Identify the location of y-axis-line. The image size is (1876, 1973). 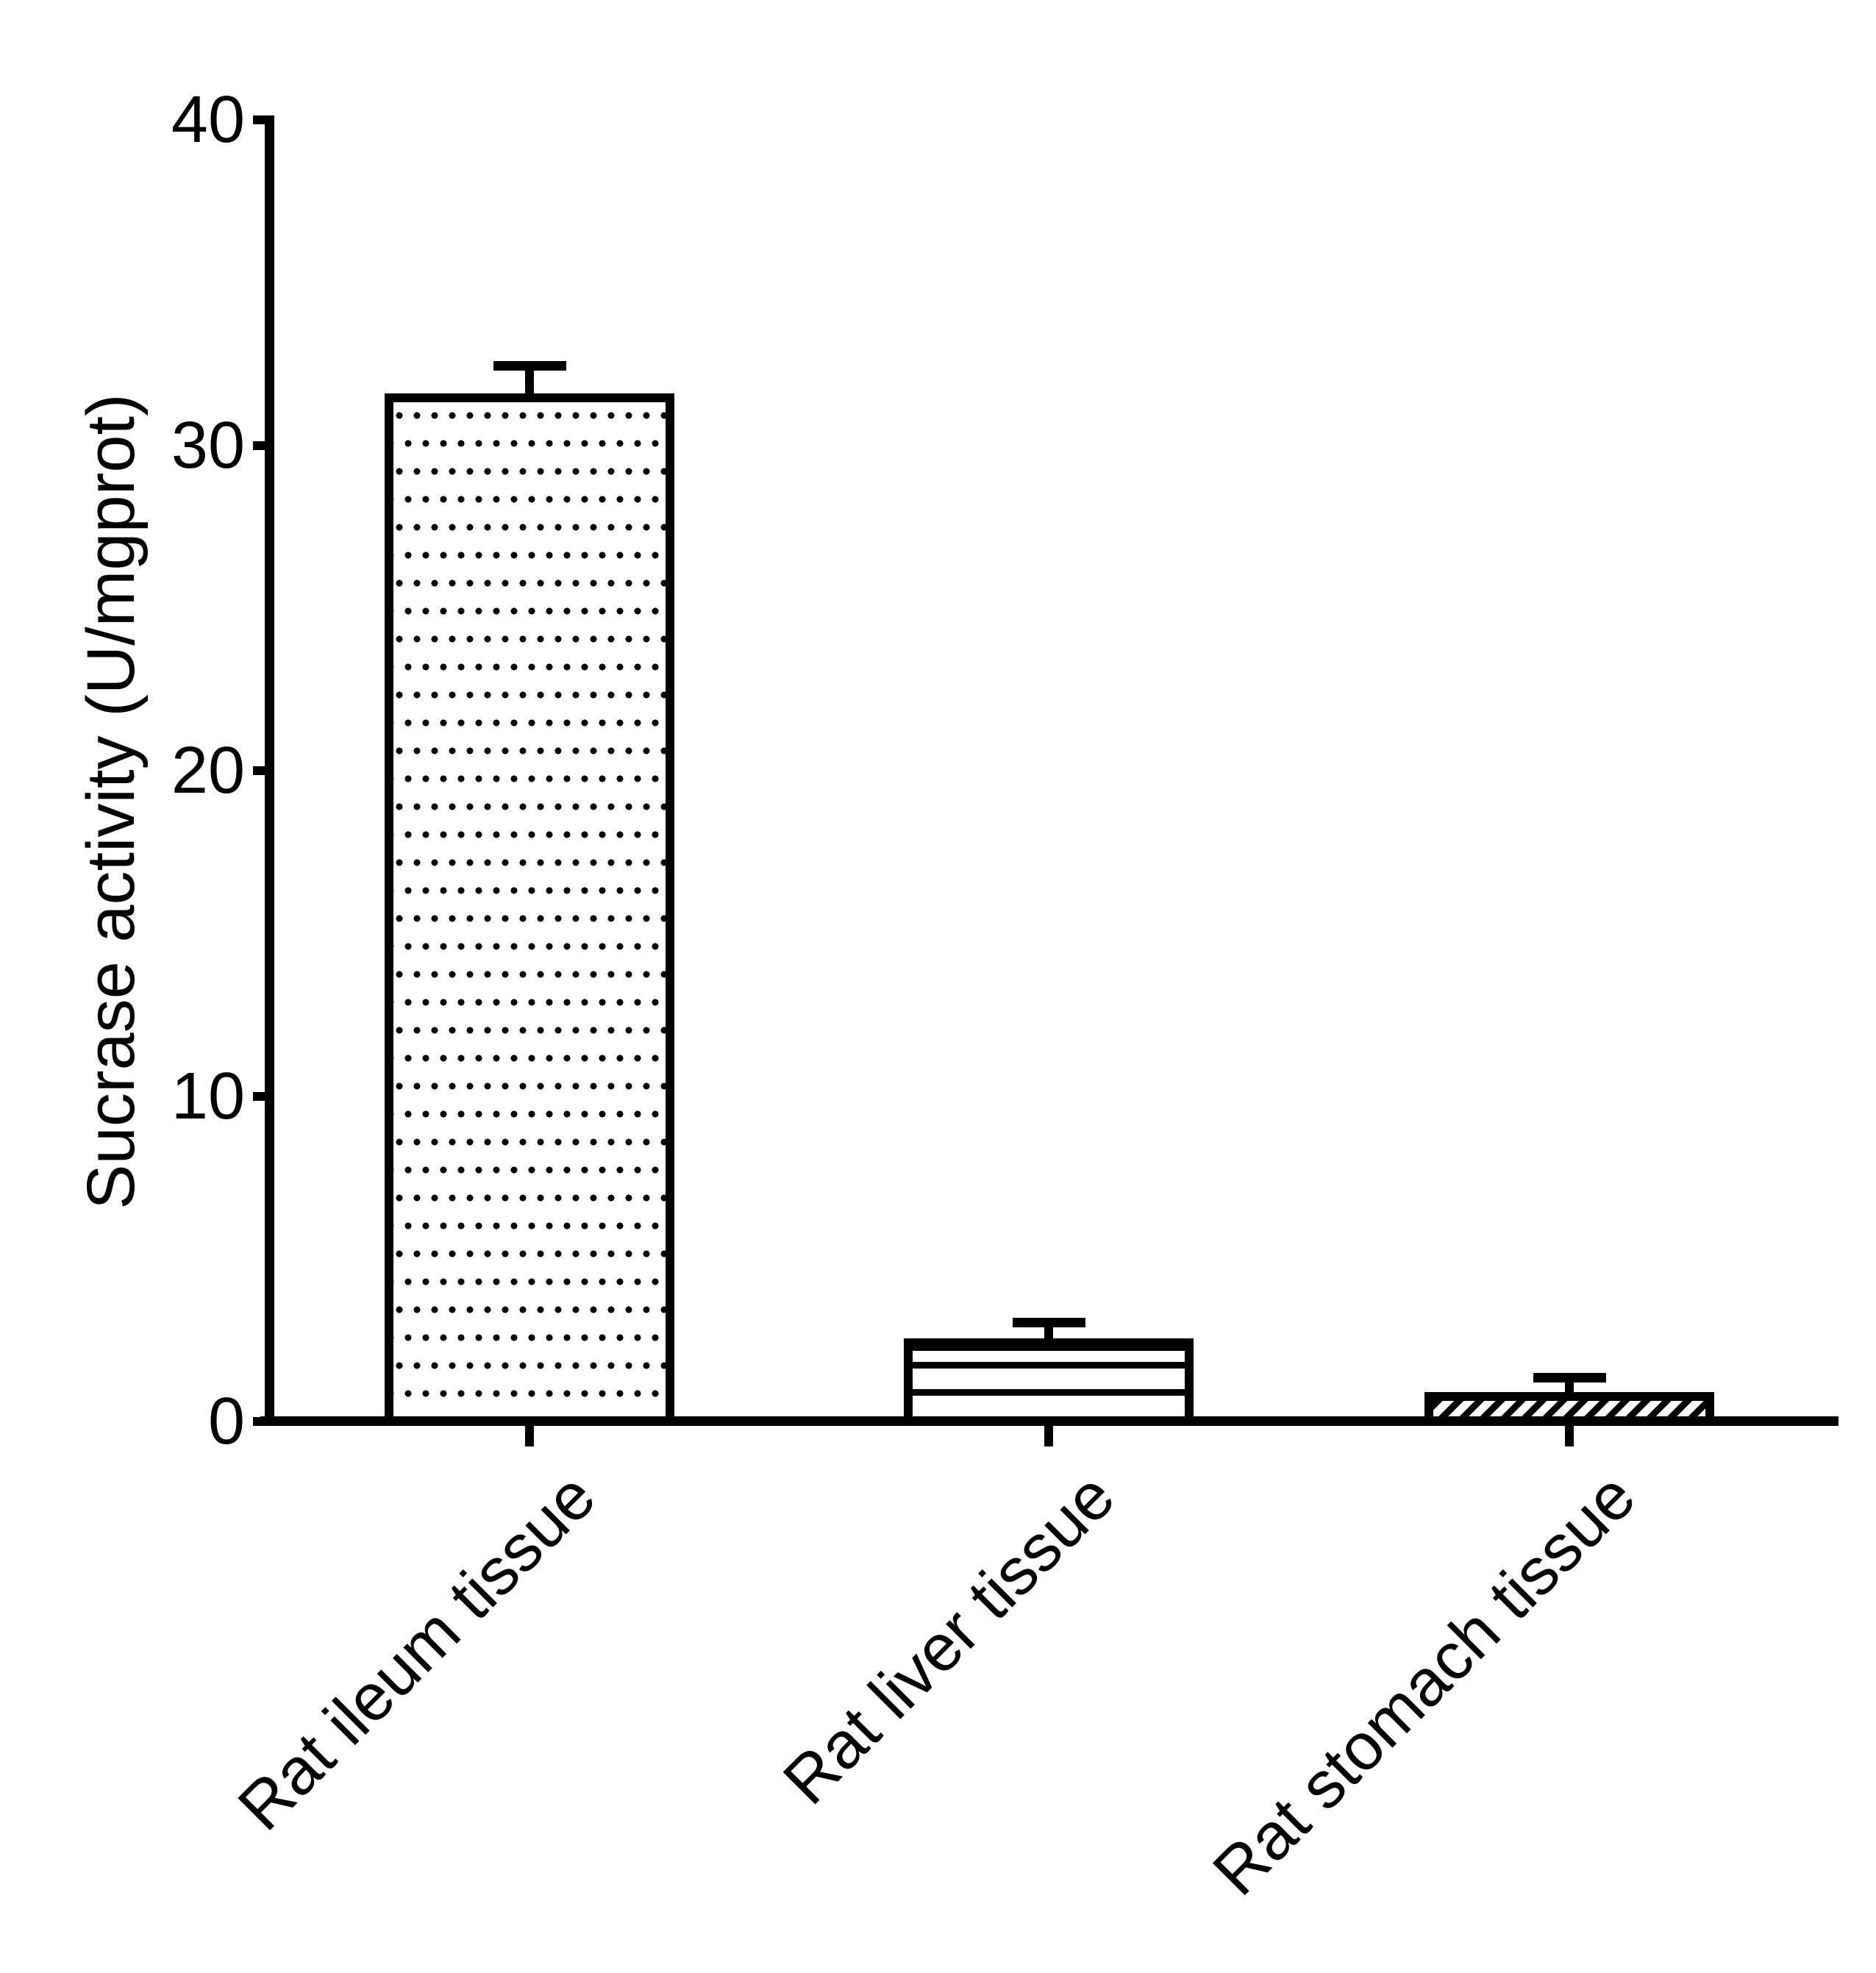
(269, 771).